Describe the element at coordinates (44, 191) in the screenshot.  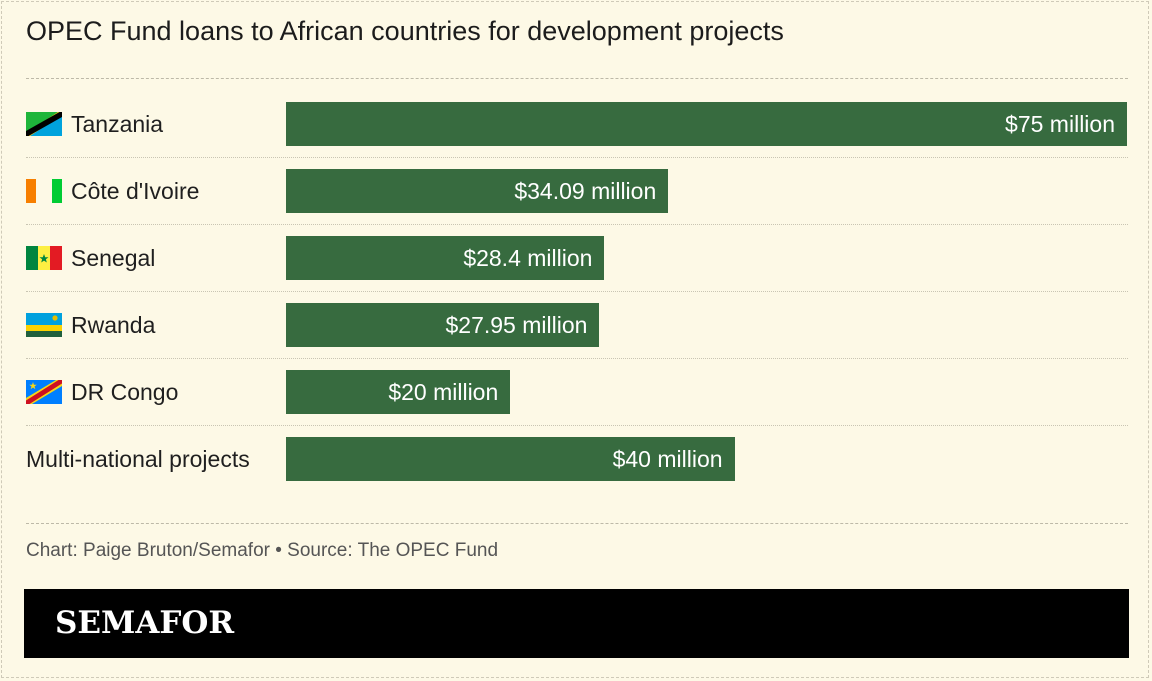
I see `cote-divoire-flag-icon` at that location.